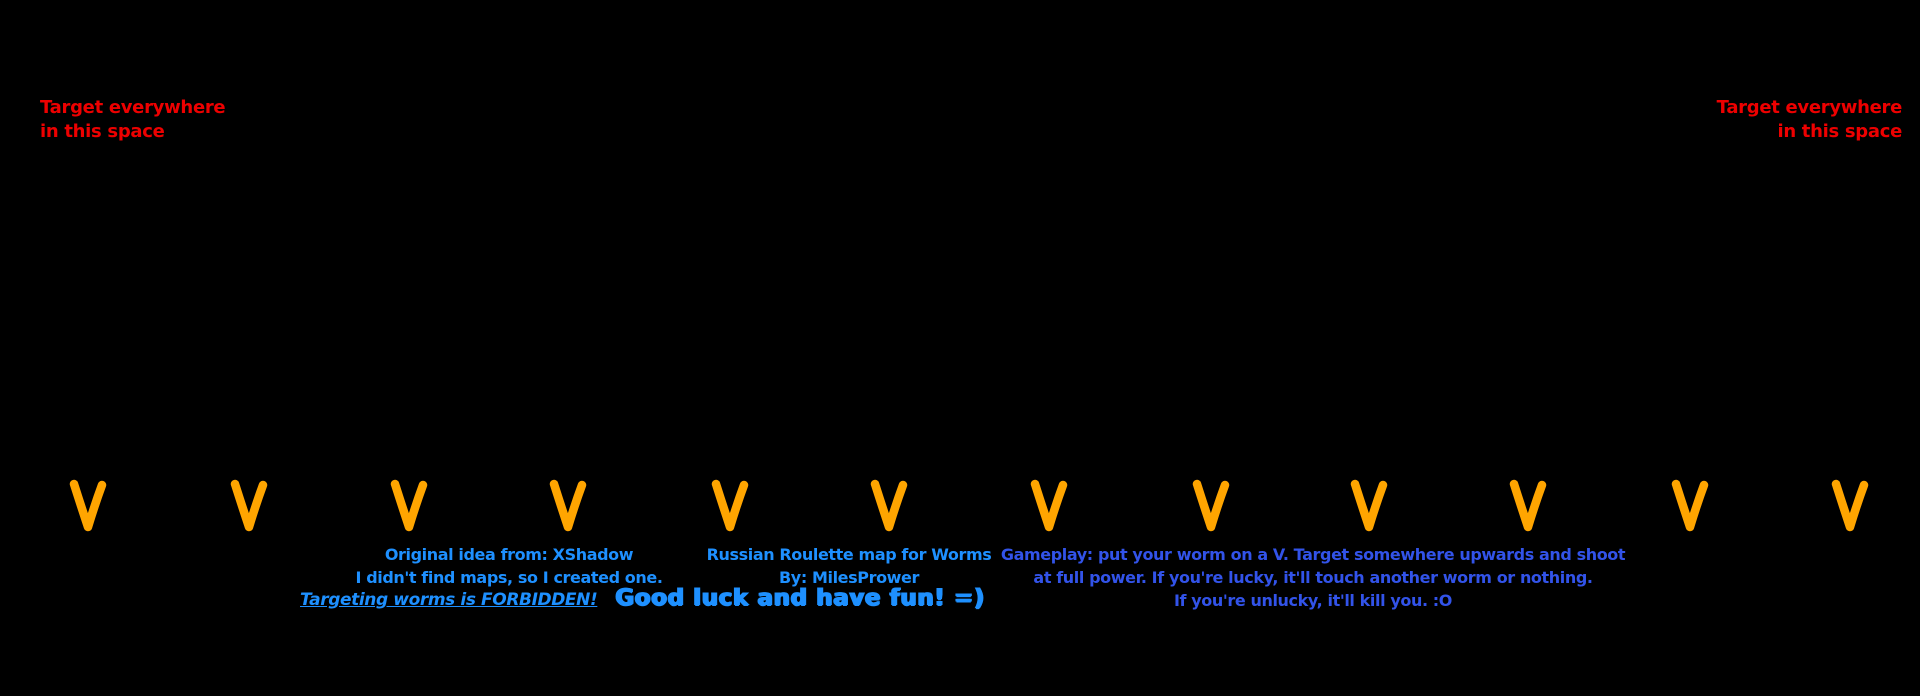 This screenshot has height=696, width=1920. Describe the element at coordinates (449, 600) in the screenshot. I see `warning-text: Targeting worms is FORBIDDEN!` at that location.